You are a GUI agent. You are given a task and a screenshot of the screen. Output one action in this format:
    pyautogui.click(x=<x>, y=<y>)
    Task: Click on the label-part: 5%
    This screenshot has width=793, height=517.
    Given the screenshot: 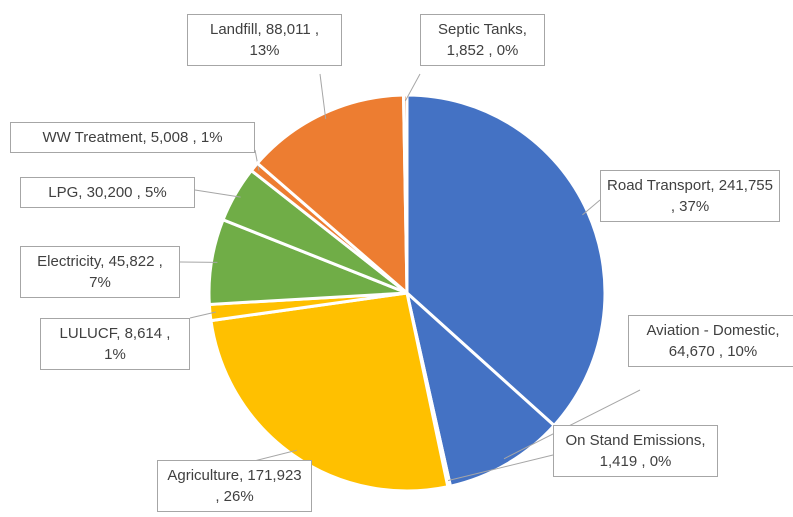 What is the action you would take?
    pyautogui.click(x=156, y=192)
    